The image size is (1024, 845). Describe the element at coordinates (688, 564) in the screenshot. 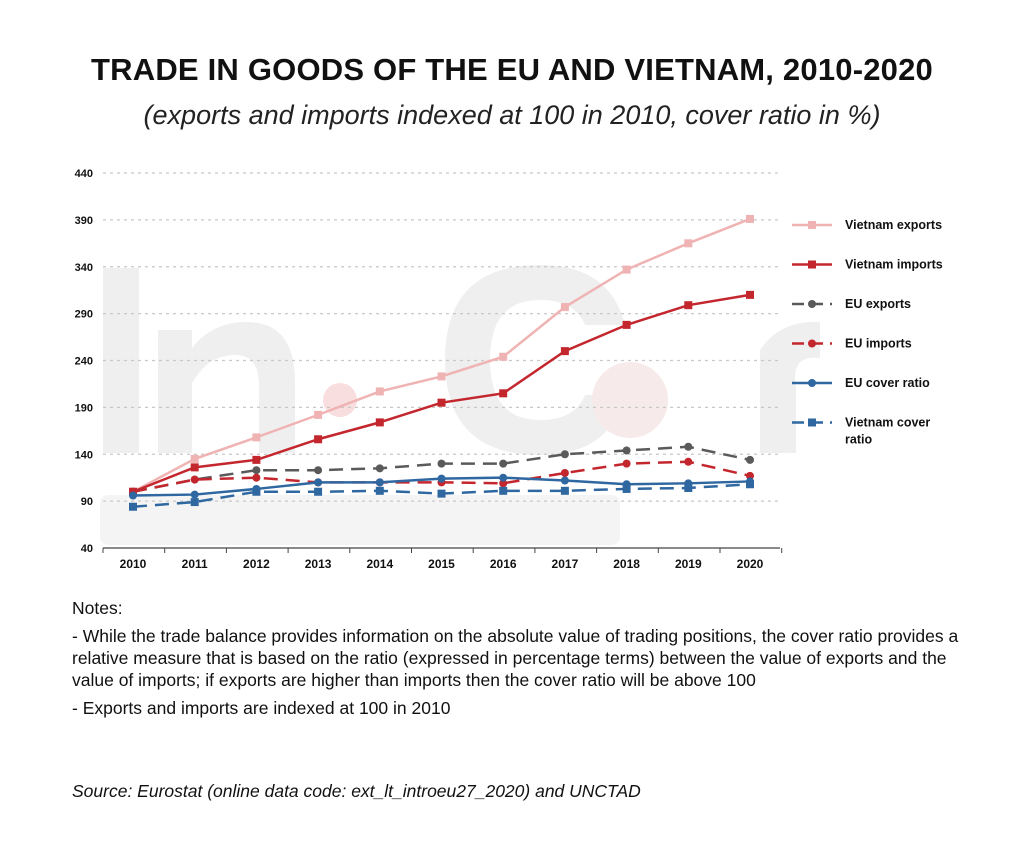

I see `x-tick-label: 2019` at that location.